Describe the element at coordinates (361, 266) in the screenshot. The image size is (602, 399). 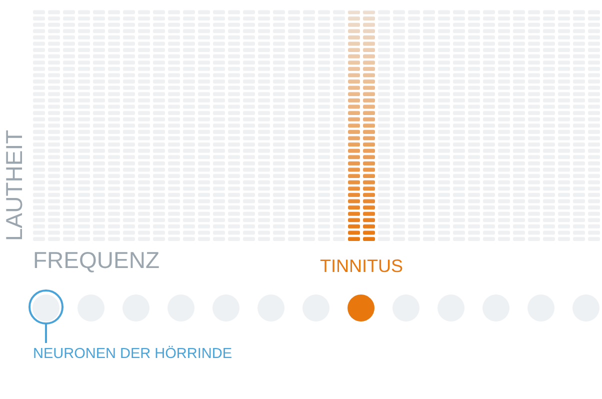
I see `x-tick-label: TINNITUS` at that location.